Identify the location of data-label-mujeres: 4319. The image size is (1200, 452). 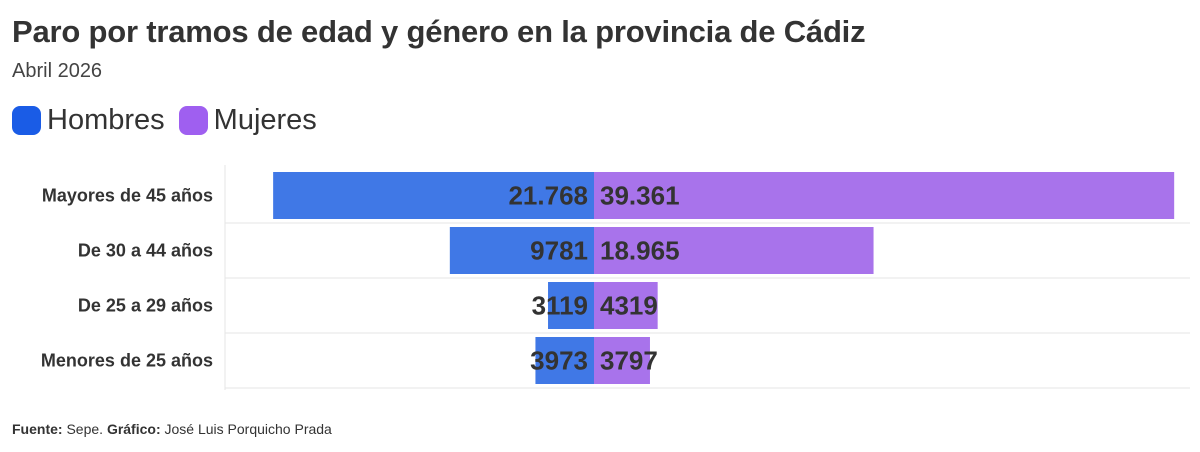
(629, 306).